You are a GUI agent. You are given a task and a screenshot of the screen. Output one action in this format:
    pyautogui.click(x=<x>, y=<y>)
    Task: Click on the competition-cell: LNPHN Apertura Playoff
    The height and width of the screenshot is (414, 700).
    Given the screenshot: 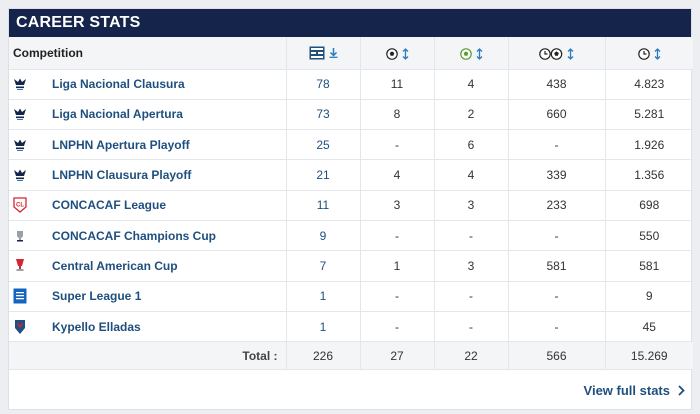 What is the action you would take?
    pyautogui.click(x=148, y=145)
    